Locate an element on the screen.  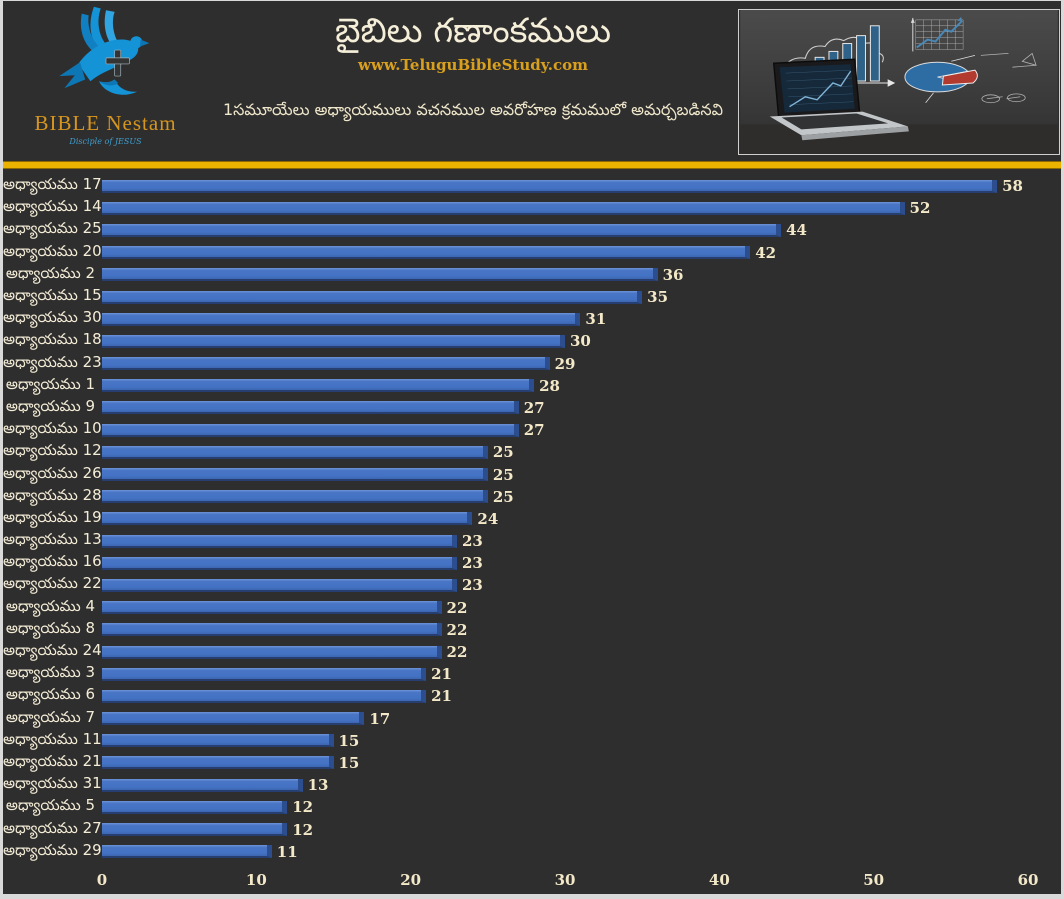
bar-track: 25 is located at coordinates (565, 452).